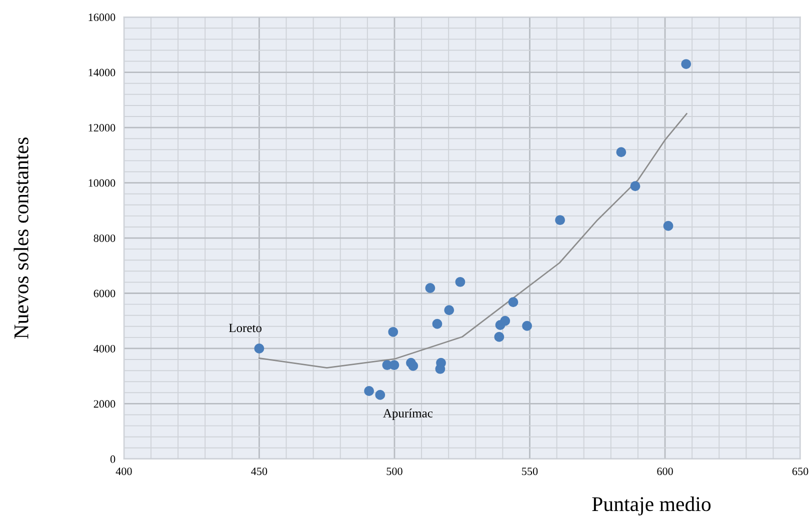  Describe the element at coordinates (124, 472) in the screenshot. I see `x-tick-label: 400` at that location.